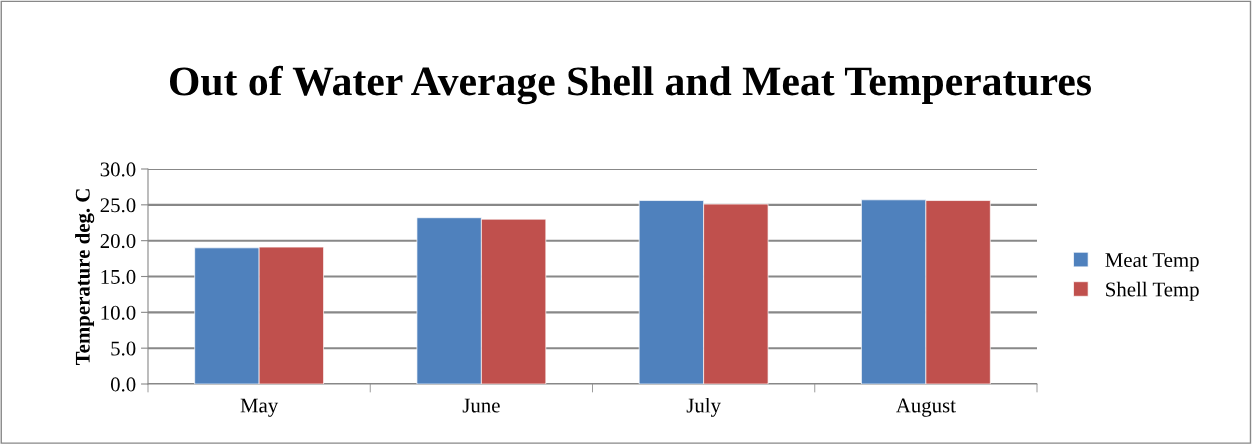 The image size is (1253, 444). Describe the element at coordinates (703, 407) in the screenshot. I see `x-tick-label: July` at that location.